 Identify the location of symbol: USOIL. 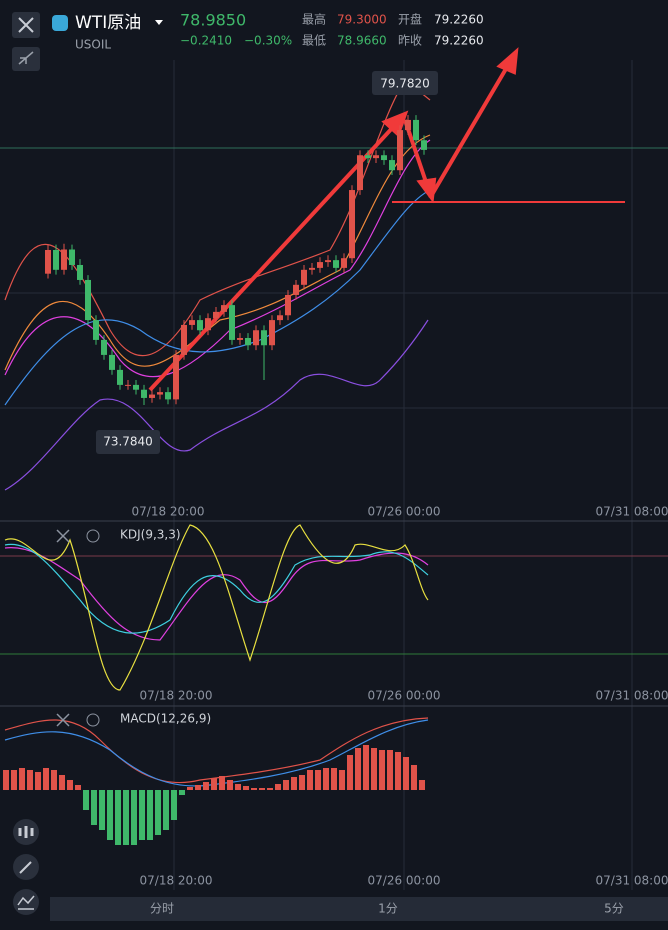
(93, 45).